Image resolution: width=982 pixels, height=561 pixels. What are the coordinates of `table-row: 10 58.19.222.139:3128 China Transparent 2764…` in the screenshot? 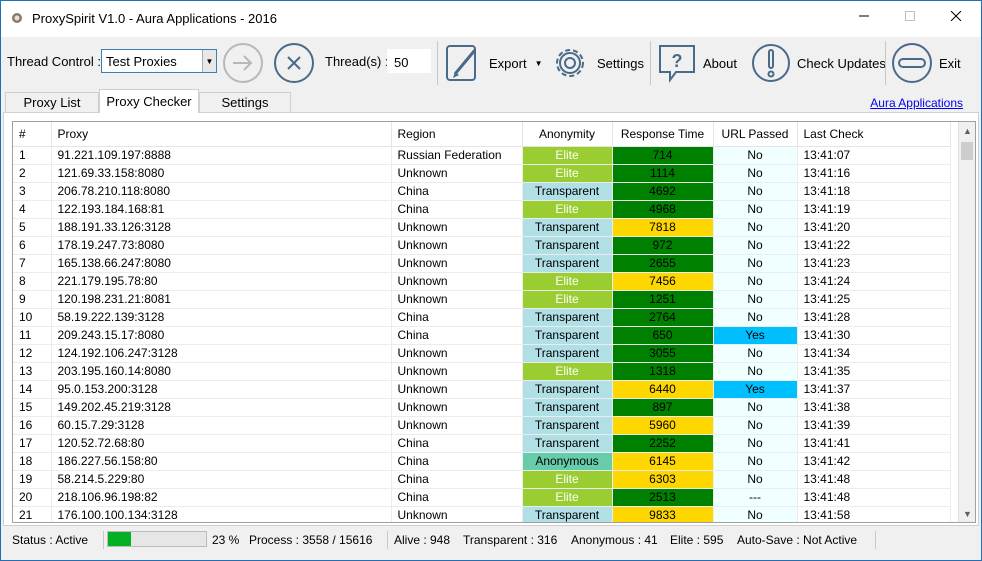 It's located at (482, 317).